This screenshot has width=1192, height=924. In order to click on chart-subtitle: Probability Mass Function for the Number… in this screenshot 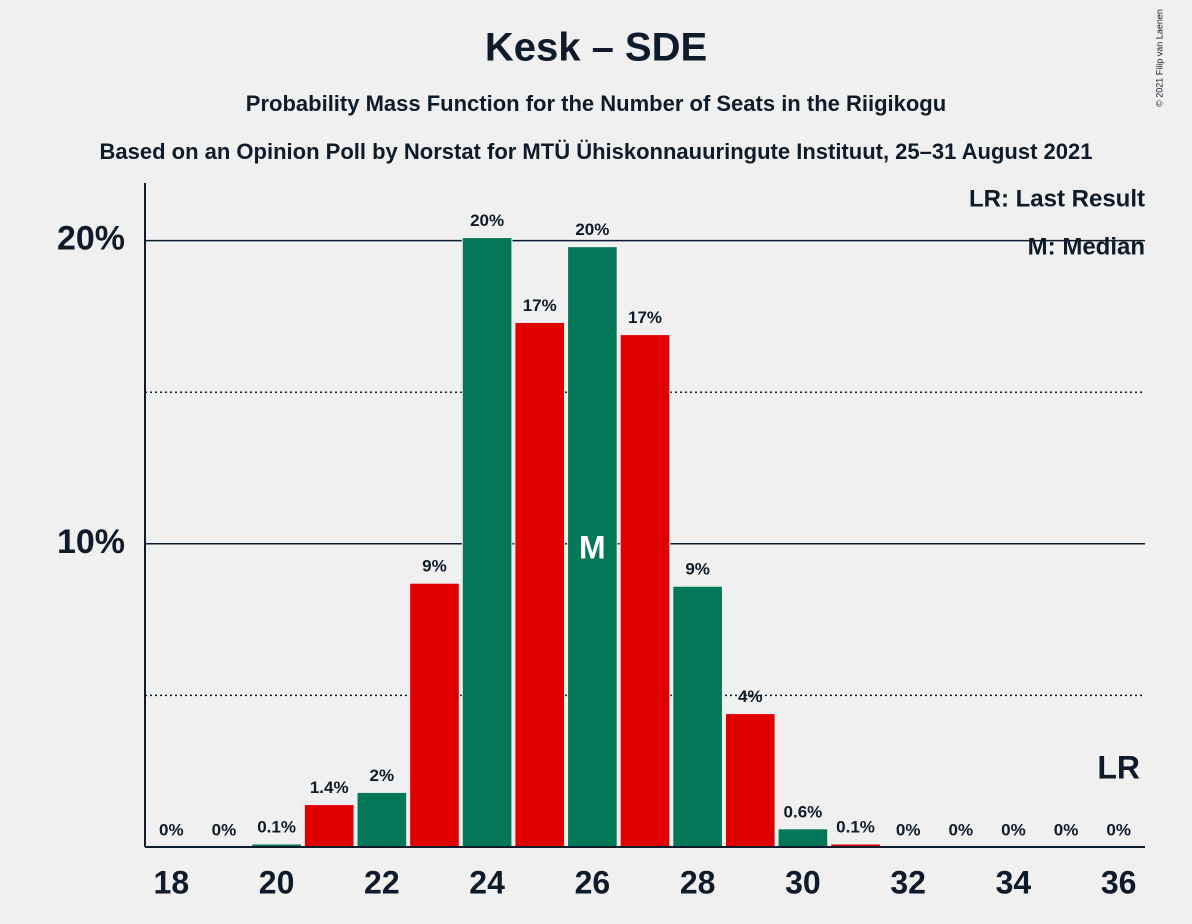, I will do `click(596, 103)`.